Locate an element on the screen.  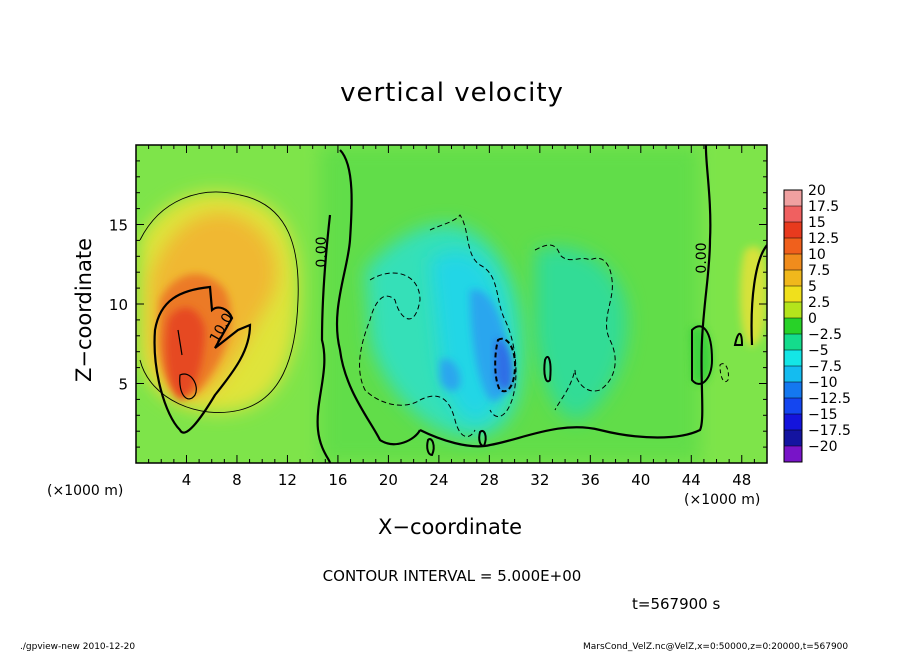
colorbar-label: −7.5 is located at coordinates (825, 367).